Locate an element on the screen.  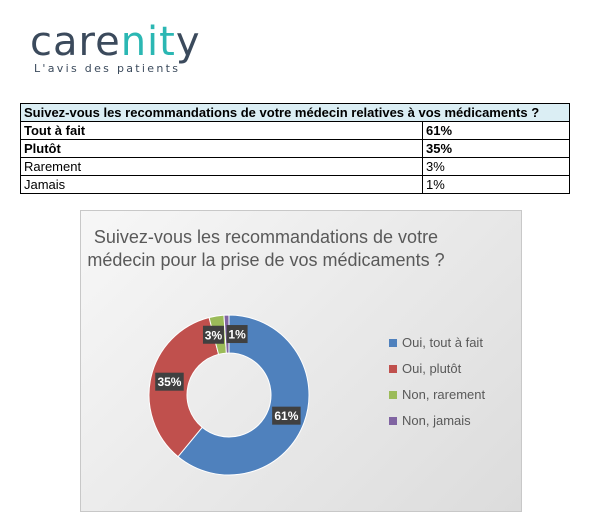
logo-wordmark: carenity is located at coordinates (115, 42).